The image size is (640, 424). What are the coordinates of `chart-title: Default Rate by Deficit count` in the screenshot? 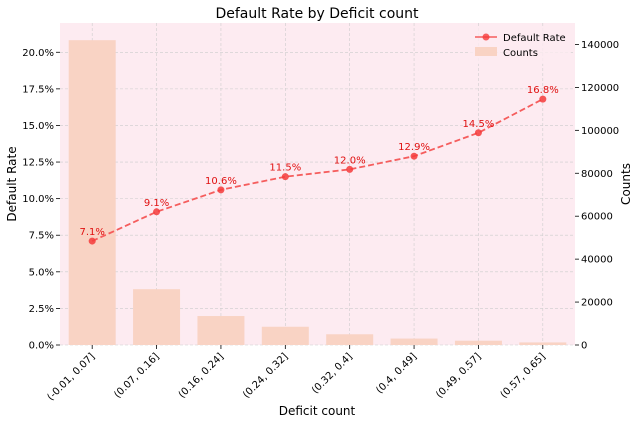 It's located at (317, 14).